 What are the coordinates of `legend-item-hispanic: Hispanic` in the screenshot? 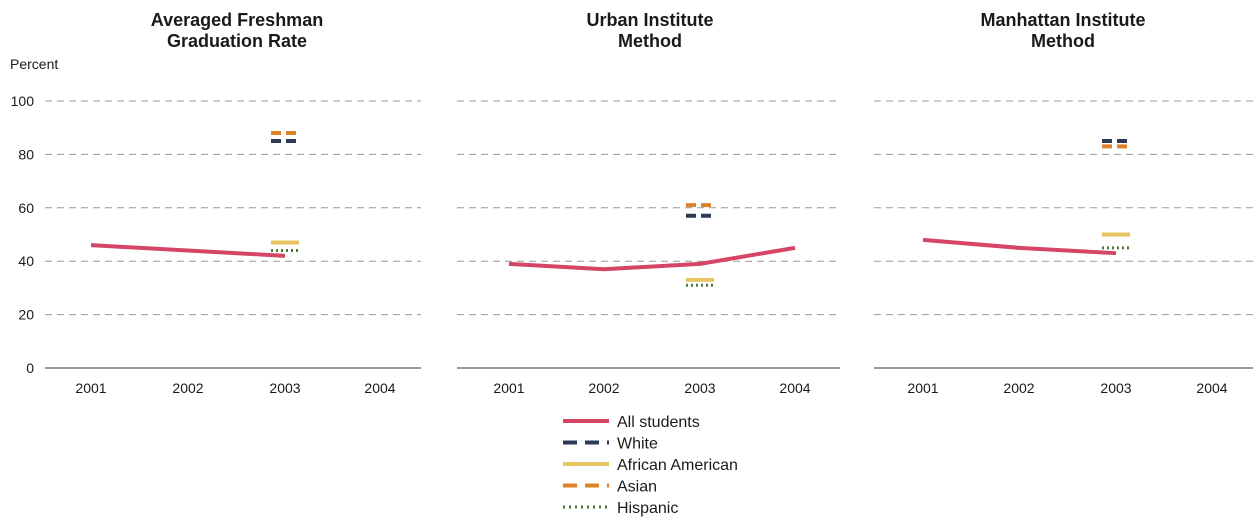 It's located at (620, 508).